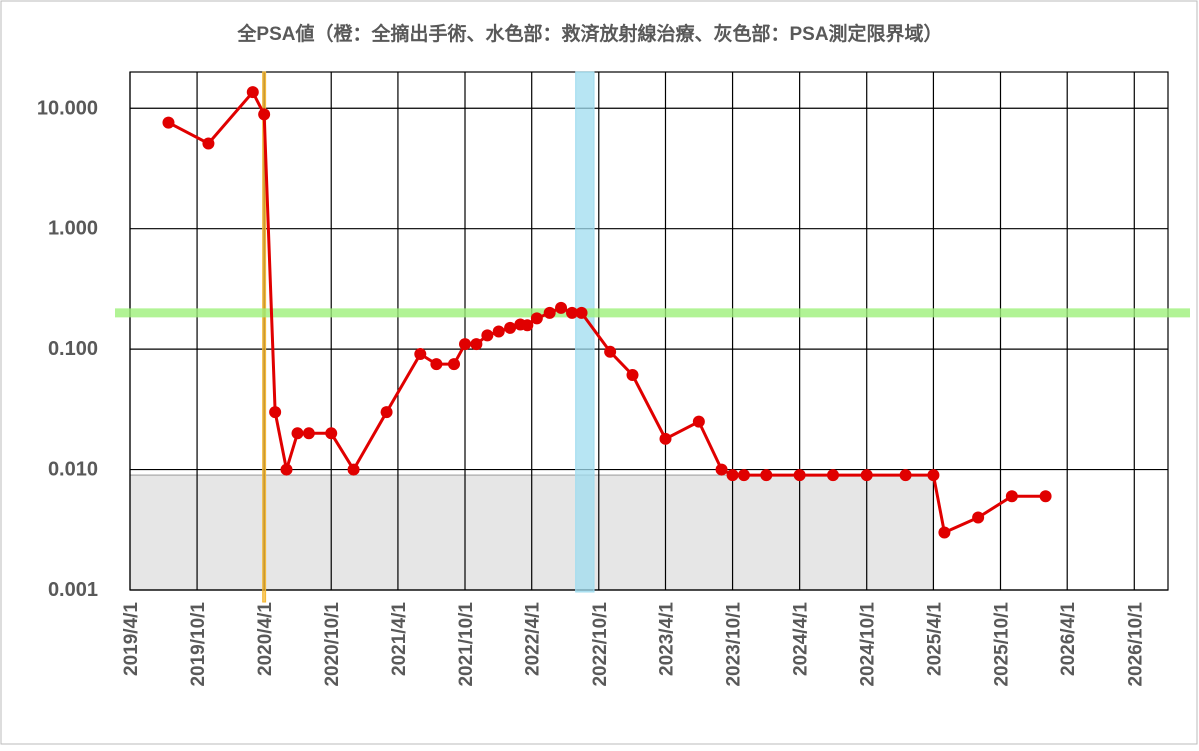 This screenshot has width=1199, height=751. What do you see at coordinates (131, 639) in the screenshot?
I see `x-tick-label: 2019/4/1` at bounding box center [131, 639].